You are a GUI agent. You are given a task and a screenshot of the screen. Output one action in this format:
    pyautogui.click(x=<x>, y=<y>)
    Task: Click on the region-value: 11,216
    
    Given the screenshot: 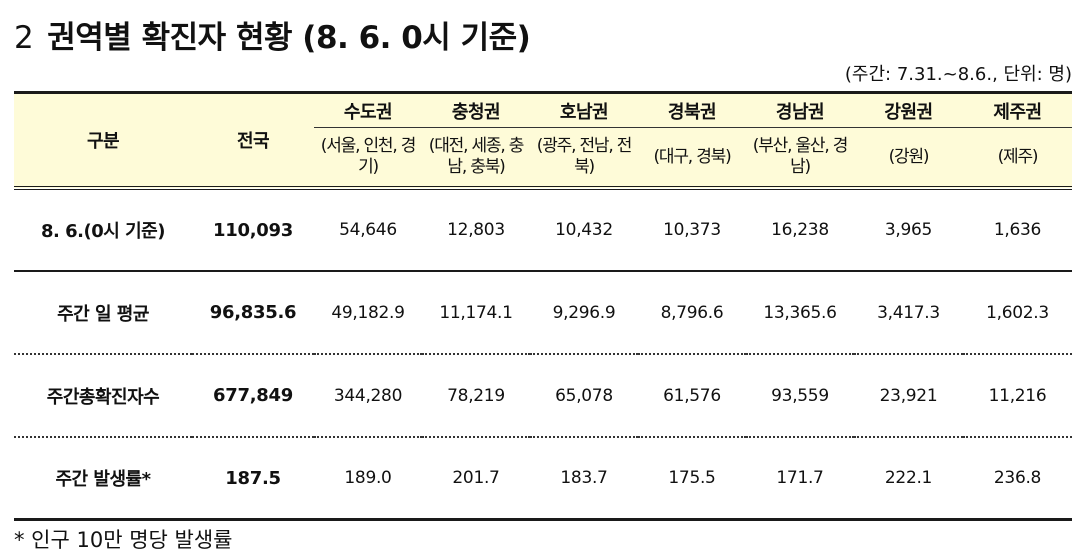 What is the action you would take?
    pyautogui.click(x=1017, y=396)
    